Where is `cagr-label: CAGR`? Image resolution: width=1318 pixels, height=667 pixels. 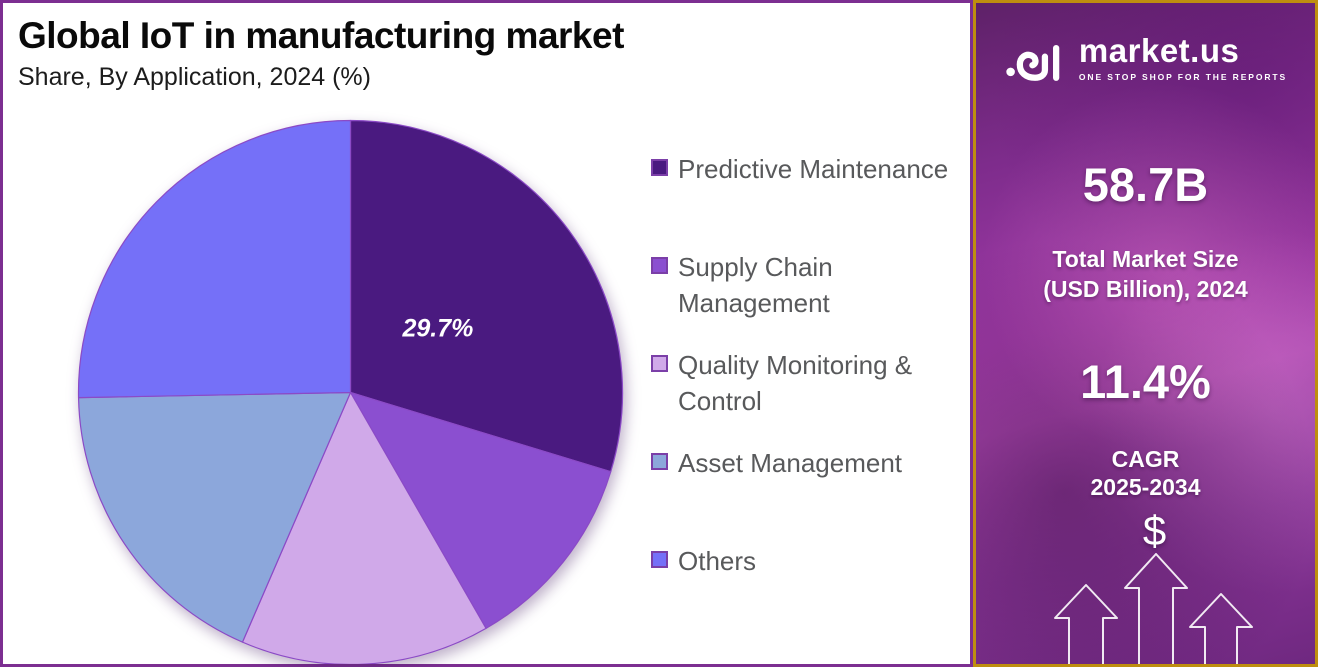
cagr-label: CAGR is located at coordinates (1145, 459).